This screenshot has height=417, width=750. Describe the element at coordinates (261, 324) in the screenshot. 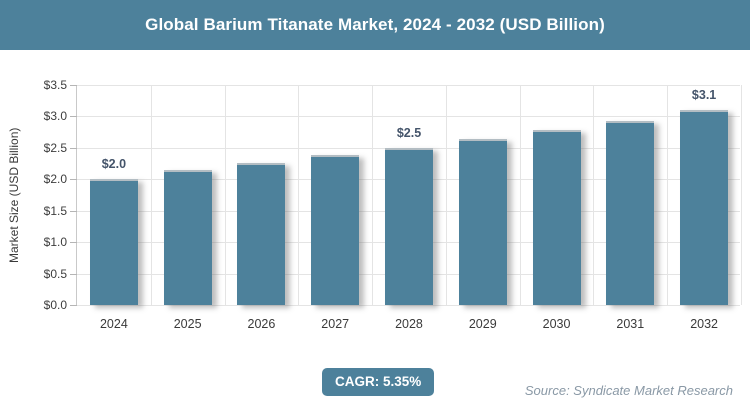

I see `x-axis-tick-label: 2026` at that location.